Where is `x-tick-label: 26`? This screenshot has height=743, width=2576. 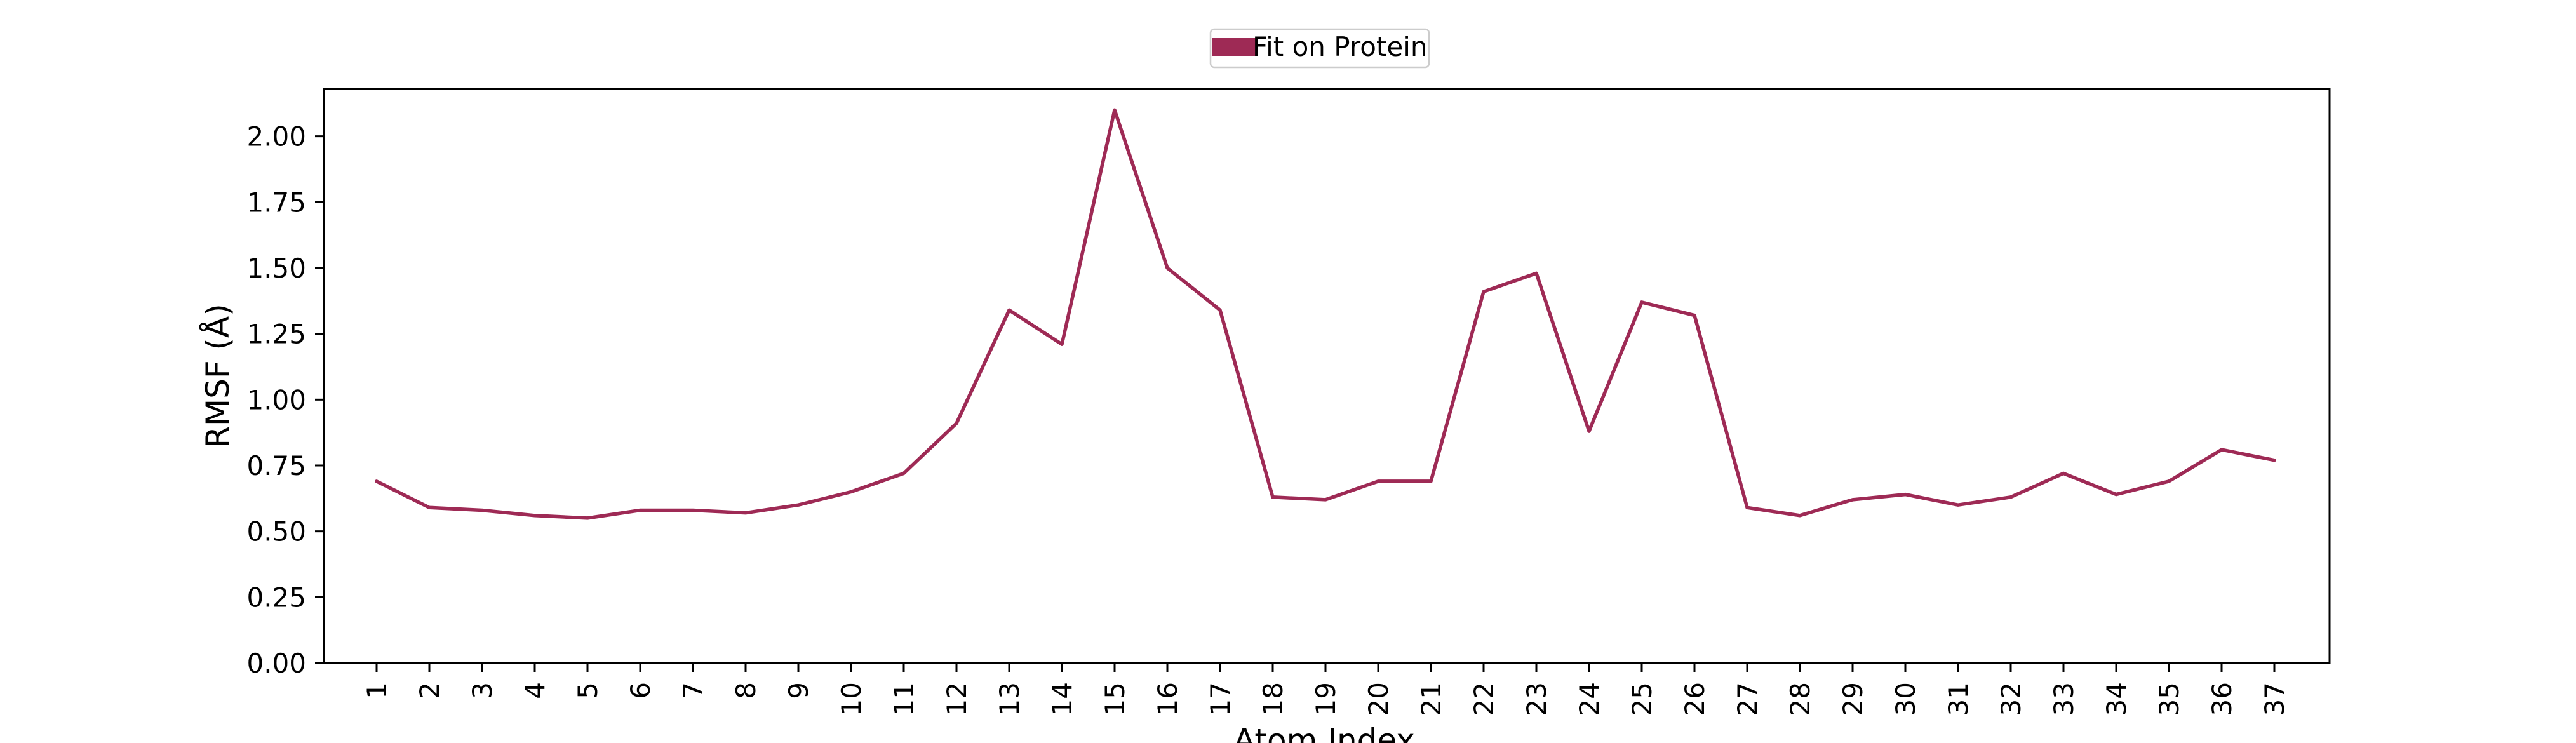 x-tick-label: 26 is located at coordinates (1694, 699).